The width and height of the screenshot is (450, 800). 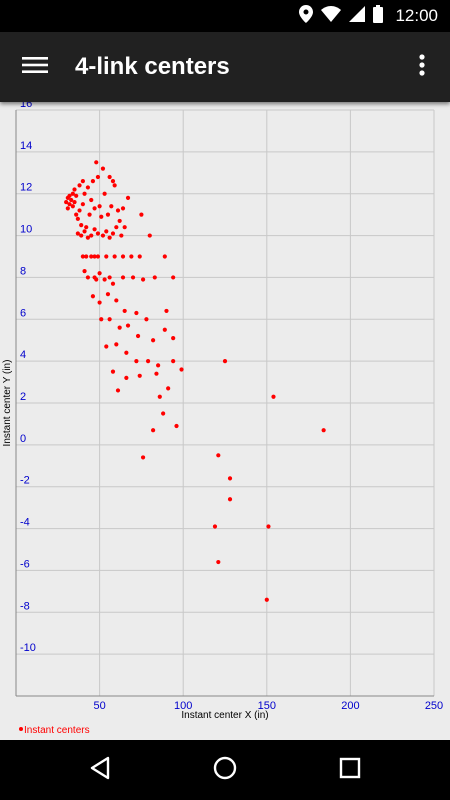 What do you see at coordinates (378, 16) in the screenshot?
I see `battery-icon` at bounding box center [378, 16].